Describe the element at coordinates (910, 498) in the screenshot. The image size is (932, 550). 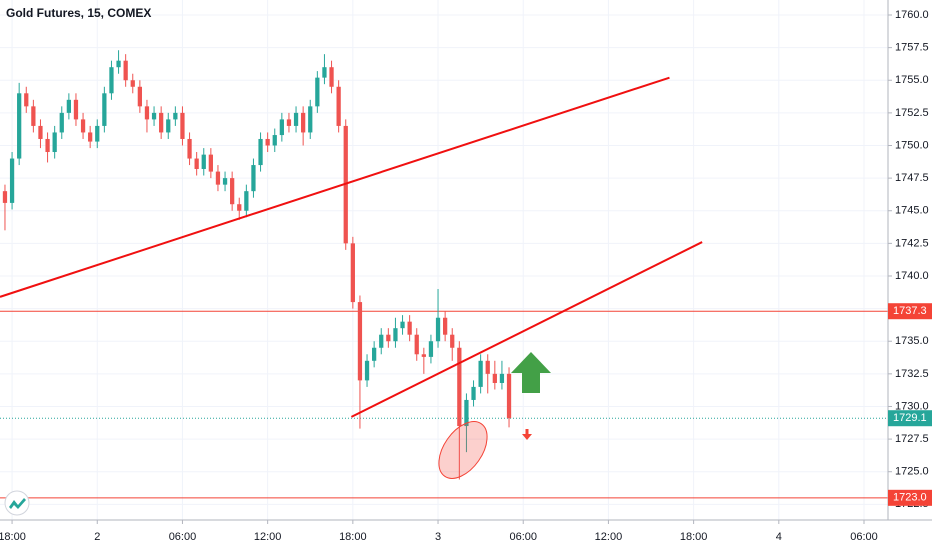
I see `level-label: 1723.0` at that location.